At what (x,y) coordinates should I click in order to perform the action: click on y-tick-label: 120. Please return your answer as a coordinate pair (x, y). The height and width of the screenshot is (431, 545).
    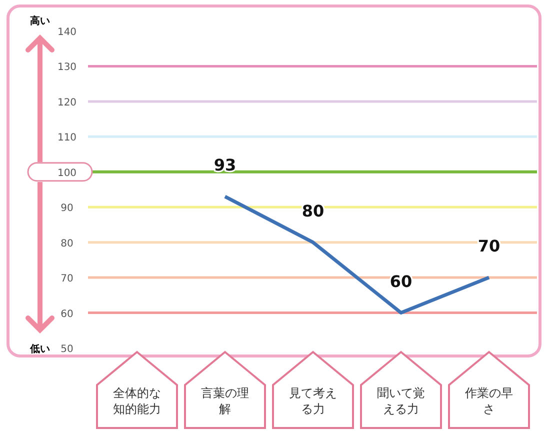
    Looking at the image, I should click on (67, 102).